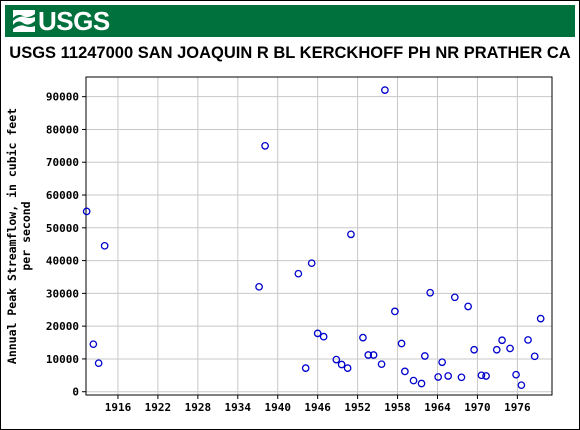 Image resolution: width=580 pixels, height=430 pixels. I want to click on y-tick-label: 90000, so click(62, 97).